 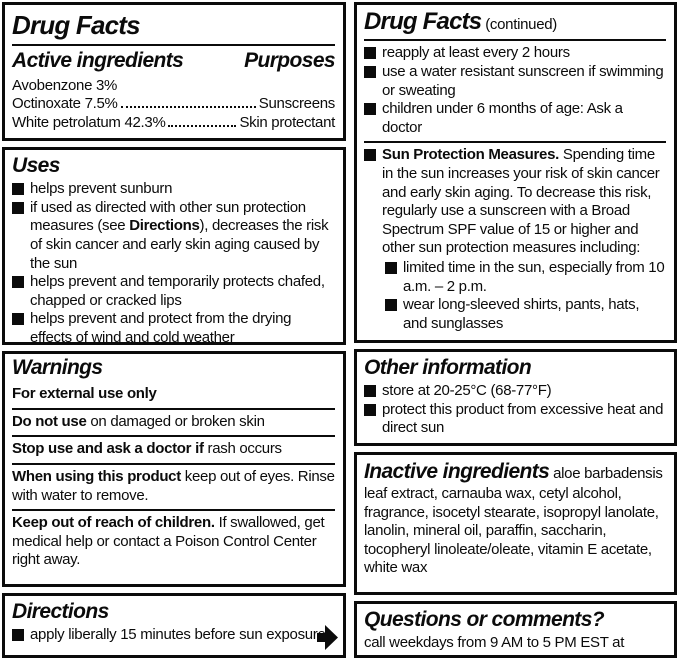 What do you see at coordinates (173, 189) in the screenshot?
I see `list-item: helps prevent sunburn` at bounding box center [173, 189].